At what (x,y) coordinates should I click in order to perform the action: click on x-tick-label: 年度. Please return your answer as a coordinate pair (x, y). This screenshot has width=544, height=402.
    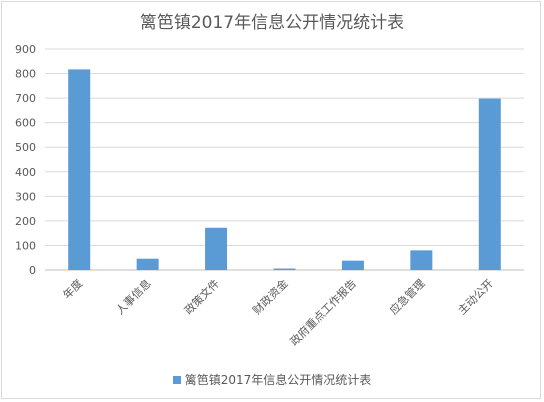
    Looking at the image, I should click on (72, 288).